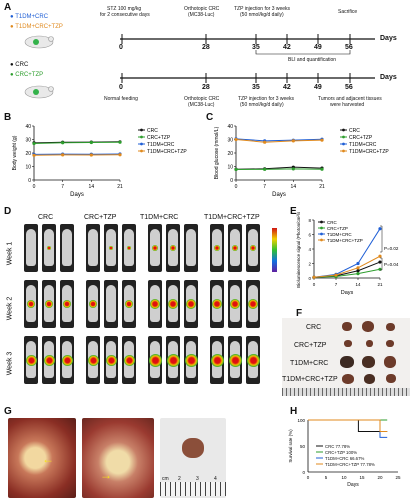 This screenshot has height=500, width=412. What do you see at coordinates (159, 217) in the screenshot?
I see `col-t1dm-crc: T1DM+CRC` at bounding box center [159, 217].